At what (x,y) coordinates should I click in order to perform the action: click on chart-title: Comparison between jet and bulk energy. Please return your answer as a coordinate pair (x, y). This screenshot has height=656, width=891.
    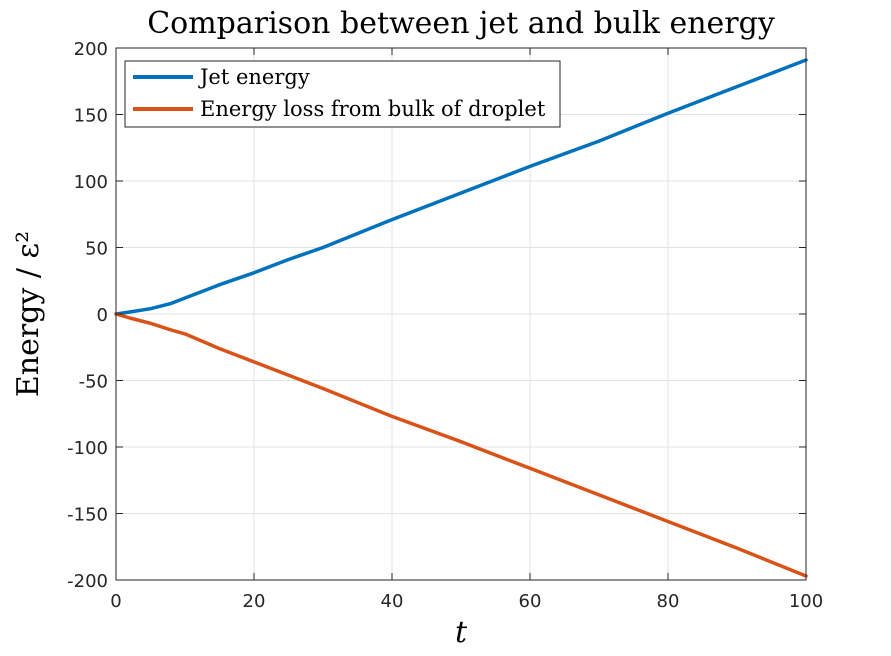
    Looking at the image, I should click on (461, 23).